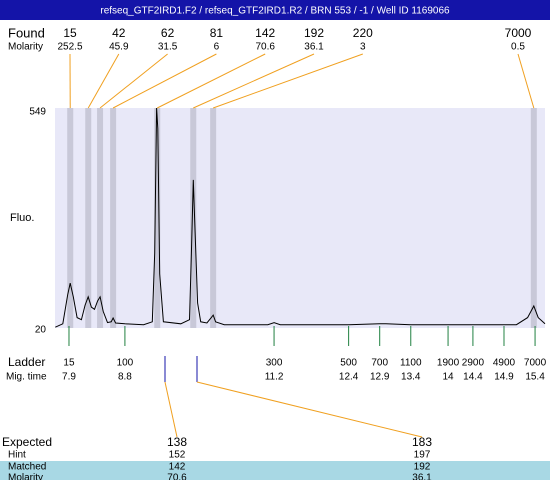 Image resolution: width=550 pixels, height=480 pixels. I want to click on y-tick-label: 20, so click(41, 330).